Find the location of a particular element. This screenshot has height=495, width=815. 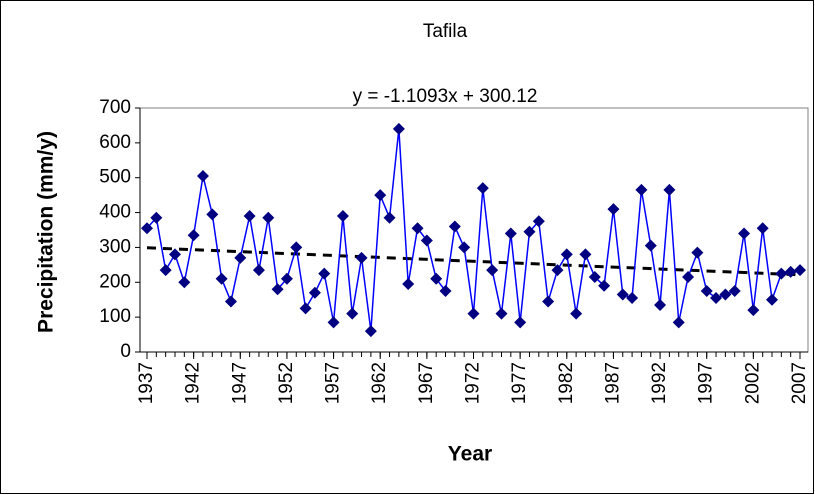

x-tick-label: 1987 is located at coordinates (612, 383).